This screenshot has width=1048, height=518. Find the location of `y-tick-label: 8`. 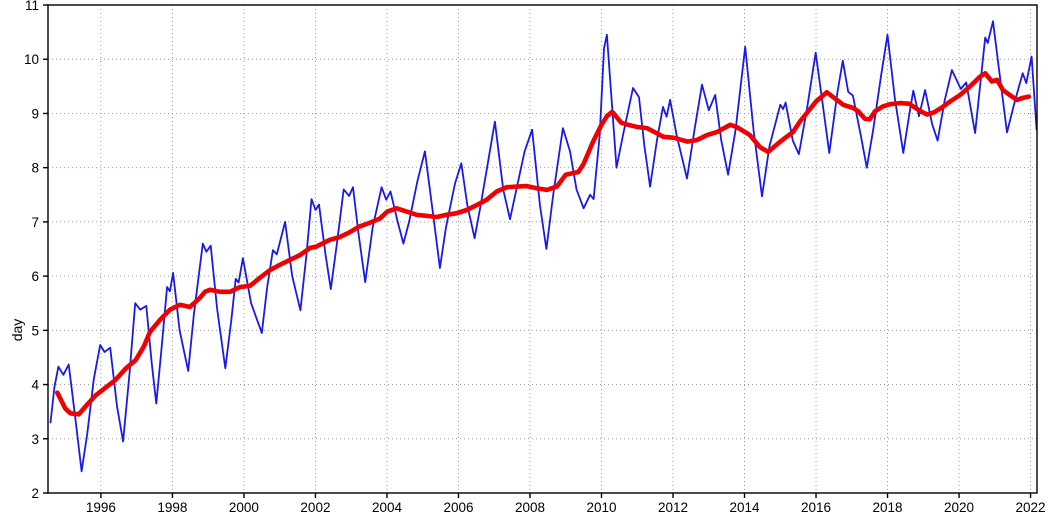

y-tick-label: 8 is located at coordinates (35, 168).